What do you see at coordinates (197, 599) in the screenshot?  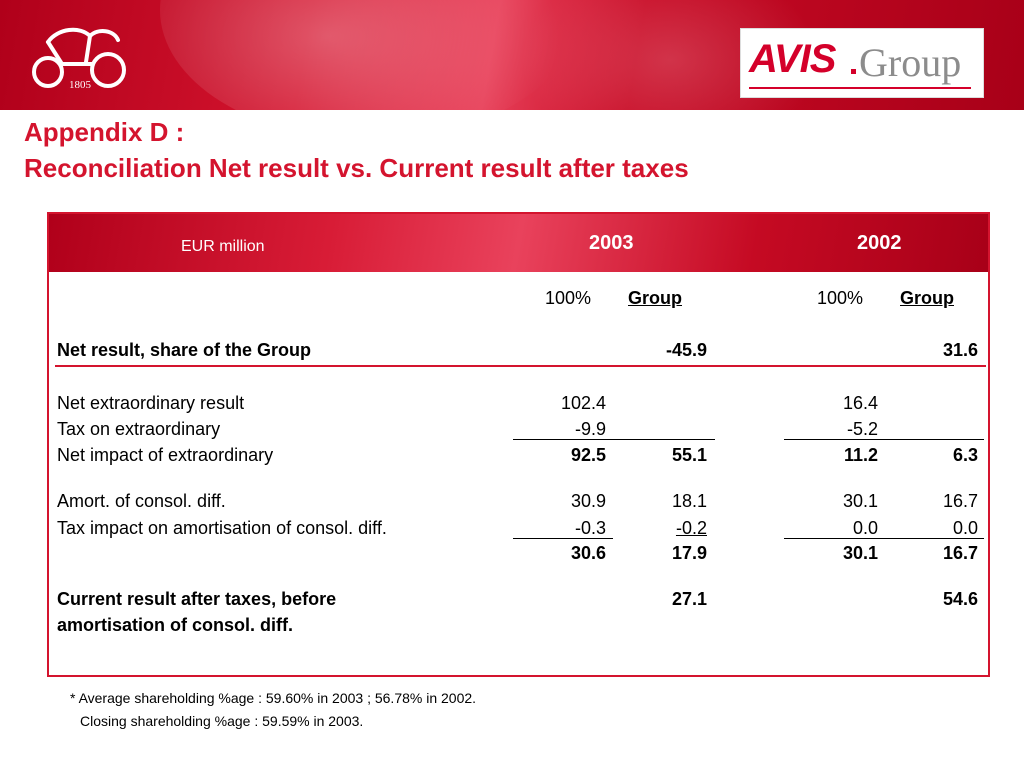 I see `row-label-current-result-line1: Current result after taxes, before` at bounding box center [197, 599].